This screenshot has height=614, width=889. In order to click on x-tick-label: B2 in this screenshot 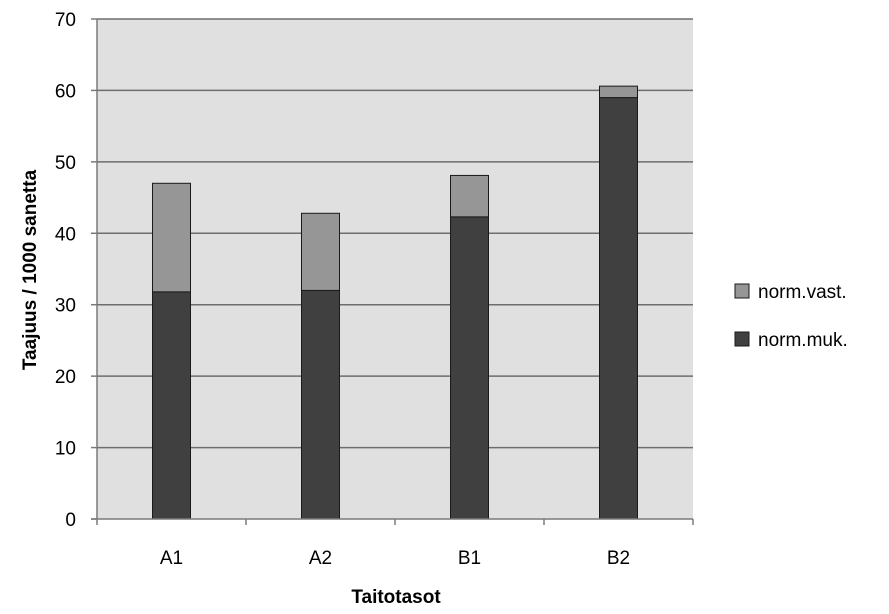, I will do `click(618, 558)`.